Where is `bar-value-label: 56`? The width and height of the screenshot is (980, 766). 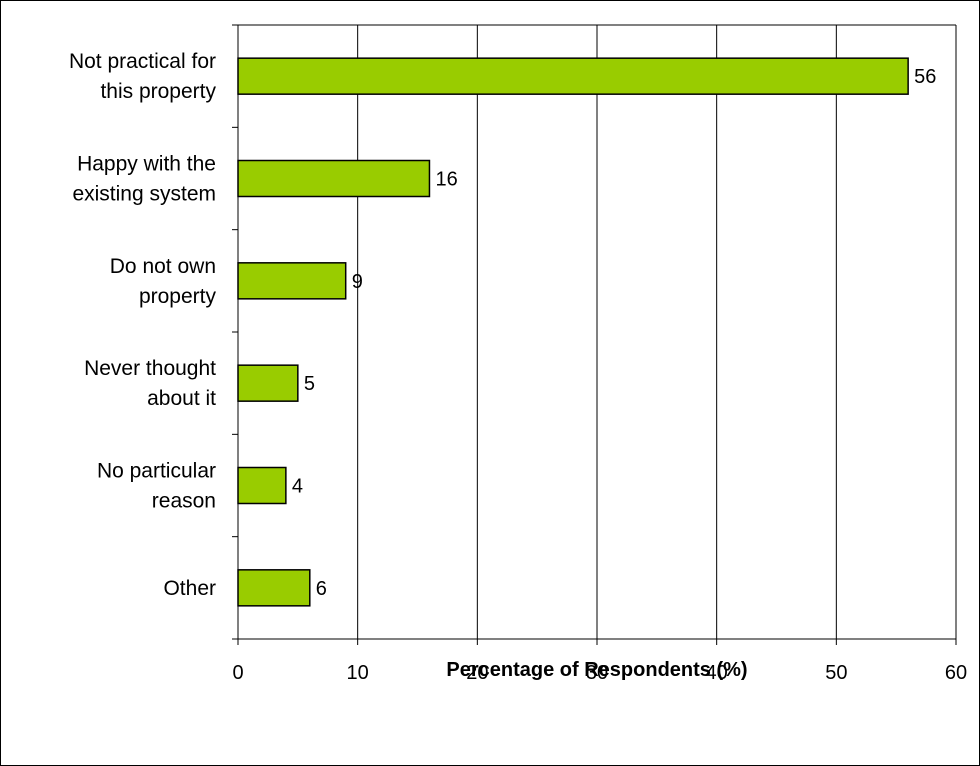
bar-value-label: 56 is located at coordinates (925, 77).